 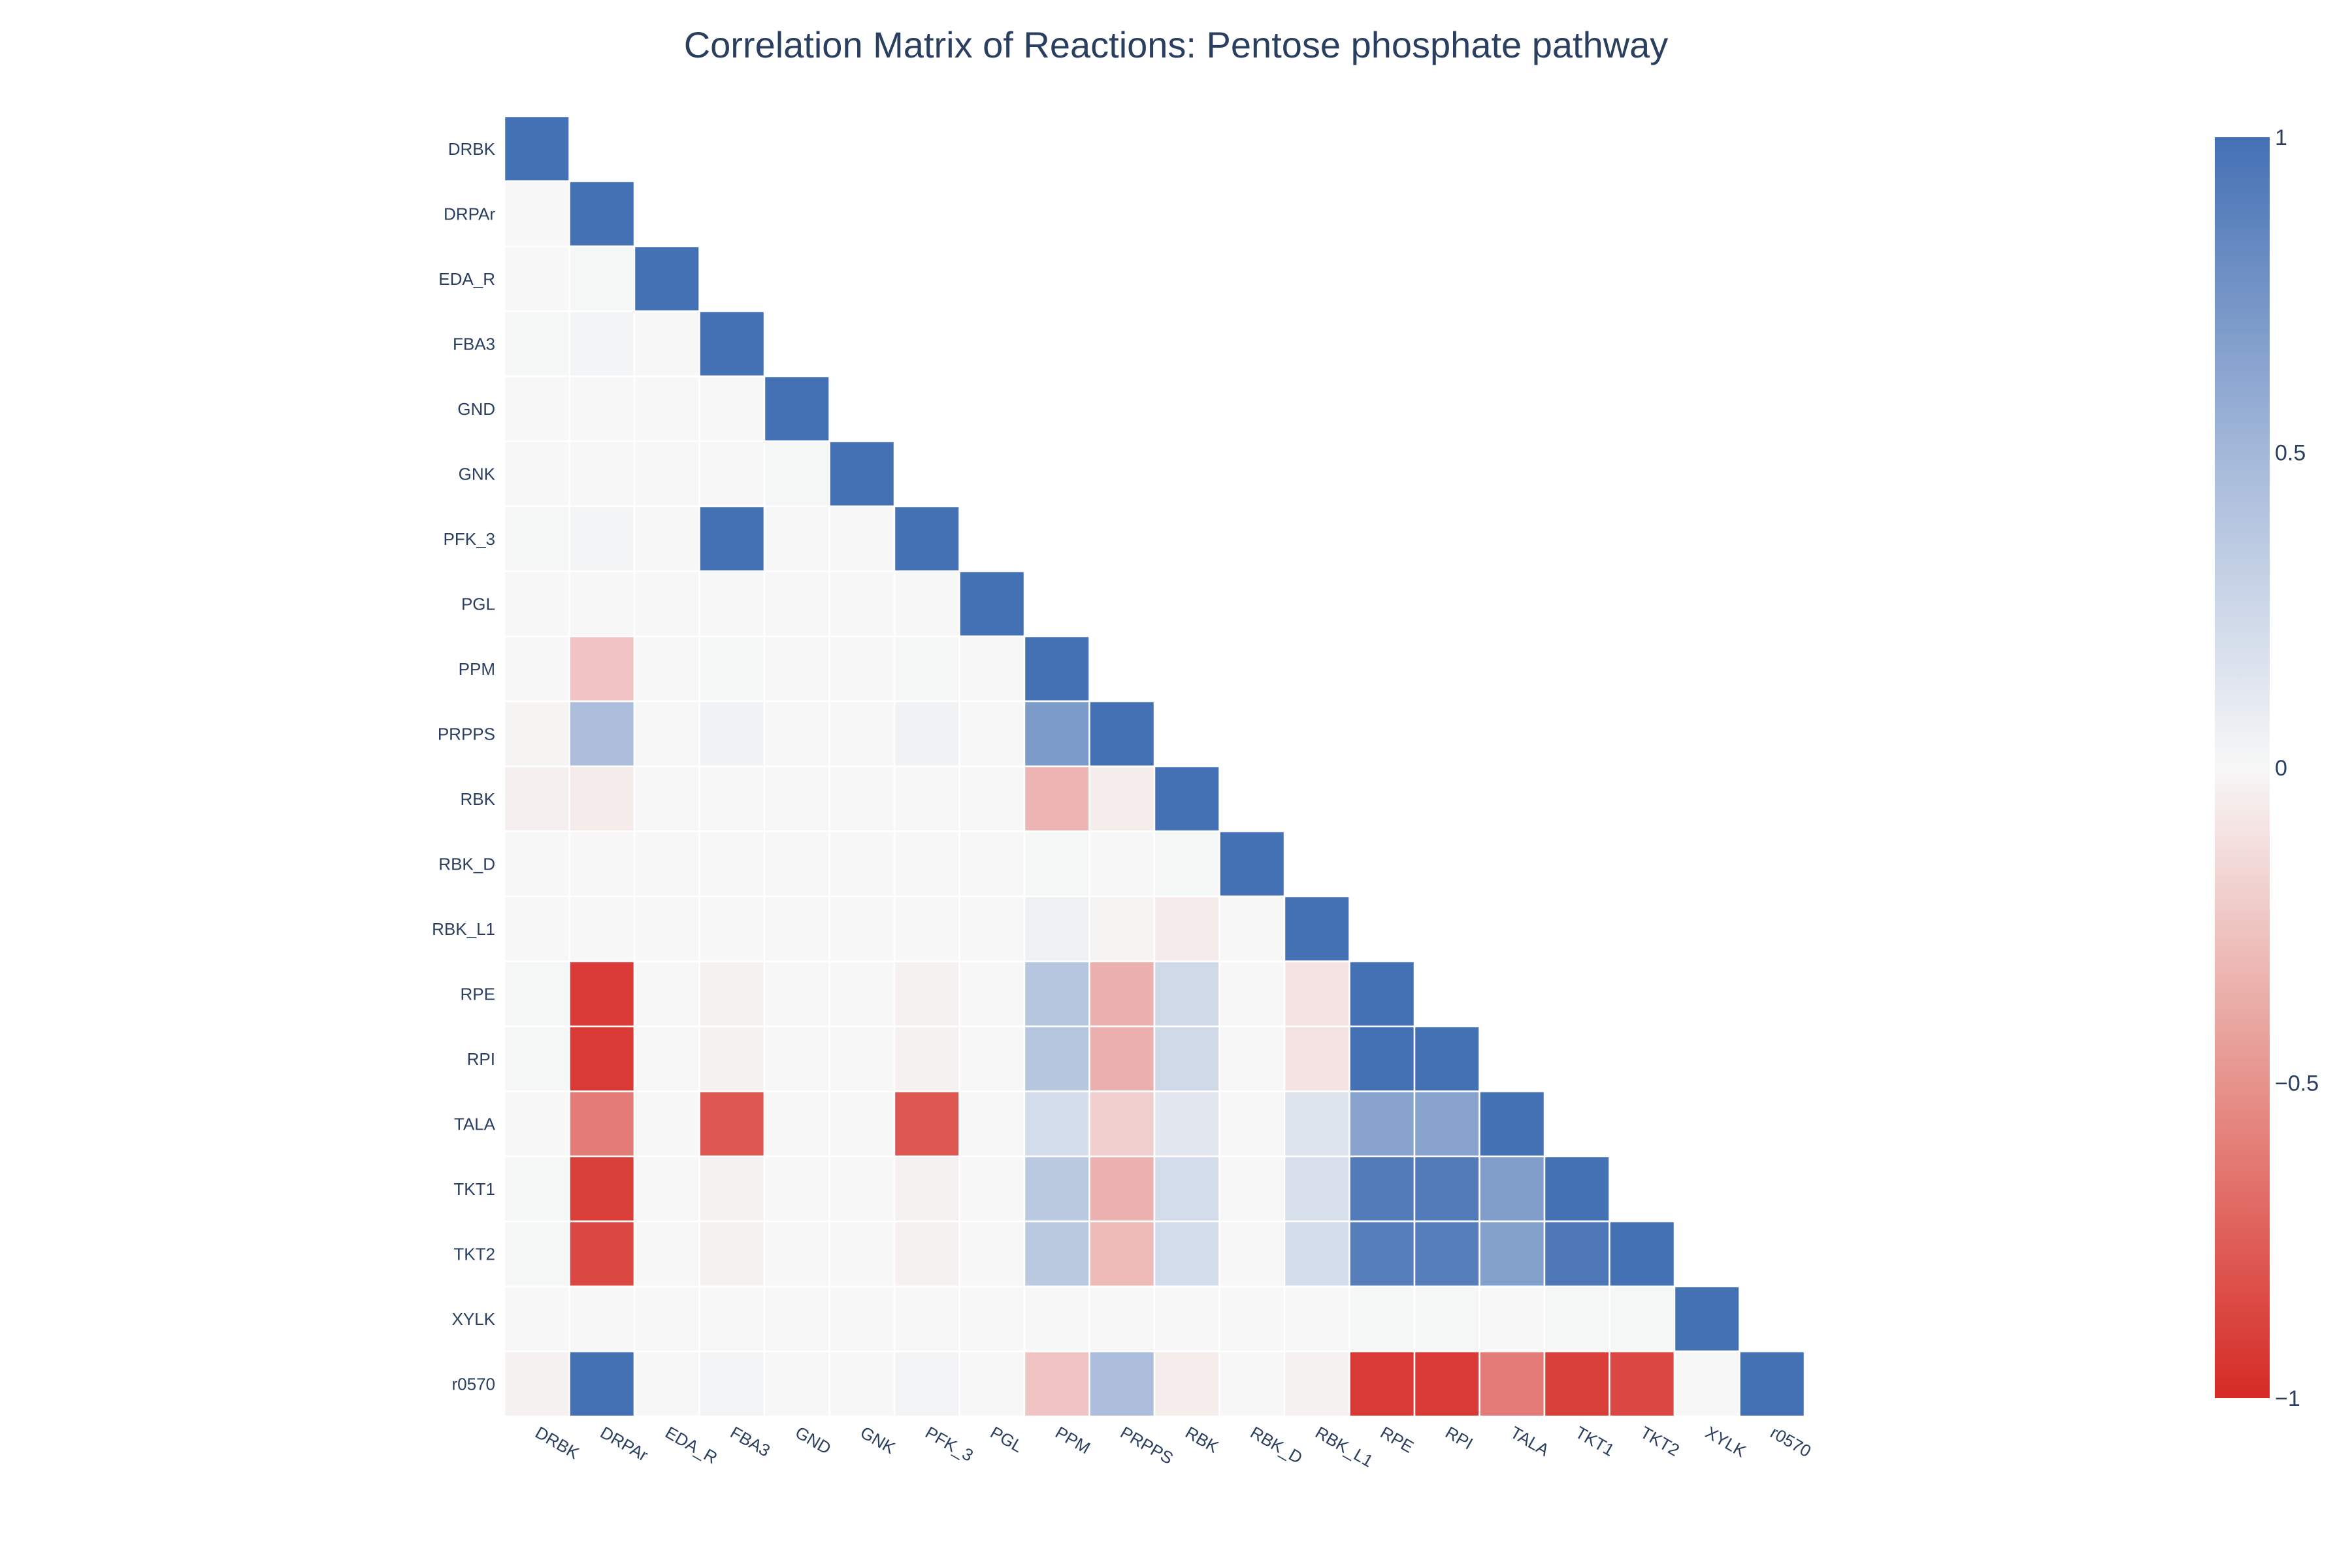 I want to click on heatmap-cell-PPM-PPM, so click(x=1056, y=668).